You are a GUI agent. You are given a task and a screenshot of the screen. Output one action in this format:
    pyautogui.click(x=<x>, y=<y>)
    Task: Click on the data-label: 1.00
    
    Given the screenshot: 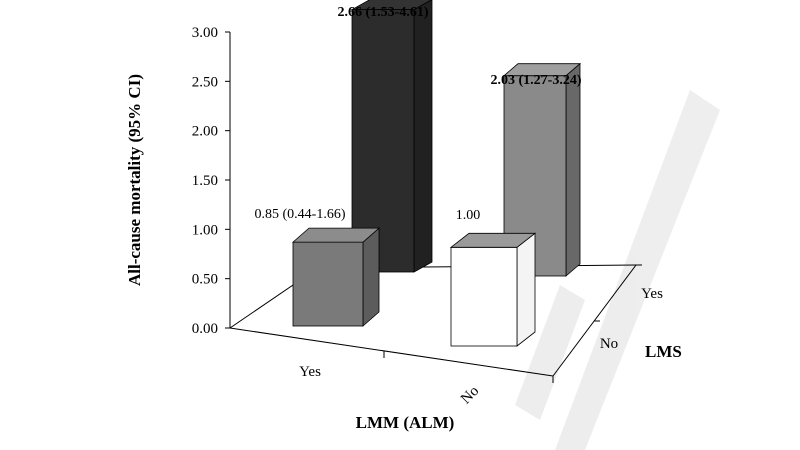 What is the action you would take?
    pyautogui.click(x=468, y=215)
    